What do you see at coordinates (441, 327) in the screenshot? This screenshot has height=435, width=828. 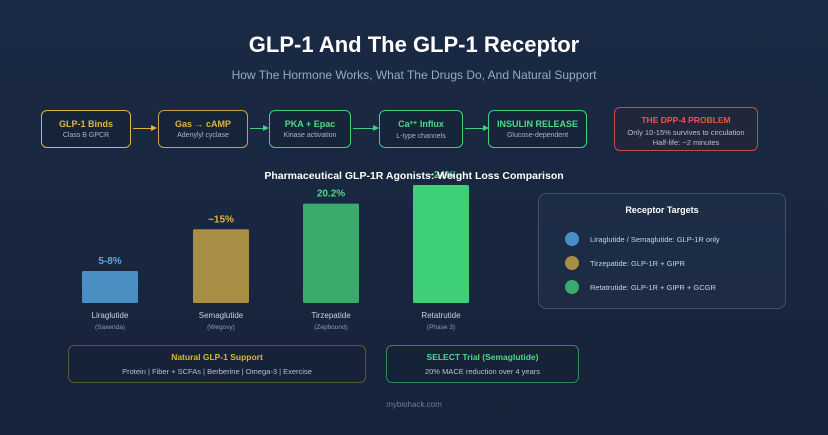 I see `brand-label: (Phase 3)` at bounding box center [441, 327].